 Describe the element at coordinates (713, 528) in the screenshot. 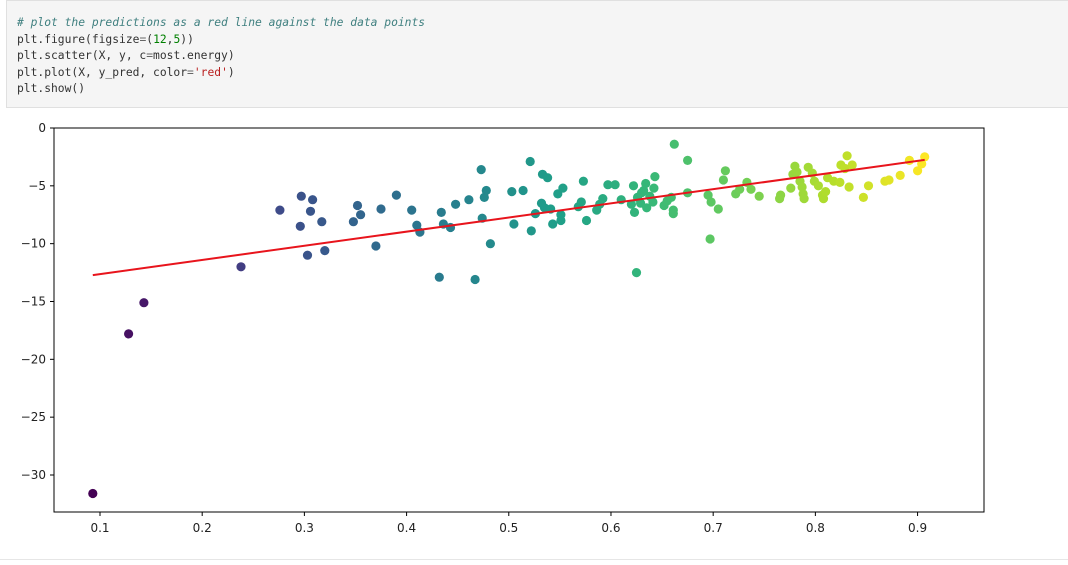

I see `x-tick-label: 0.7` at that location.